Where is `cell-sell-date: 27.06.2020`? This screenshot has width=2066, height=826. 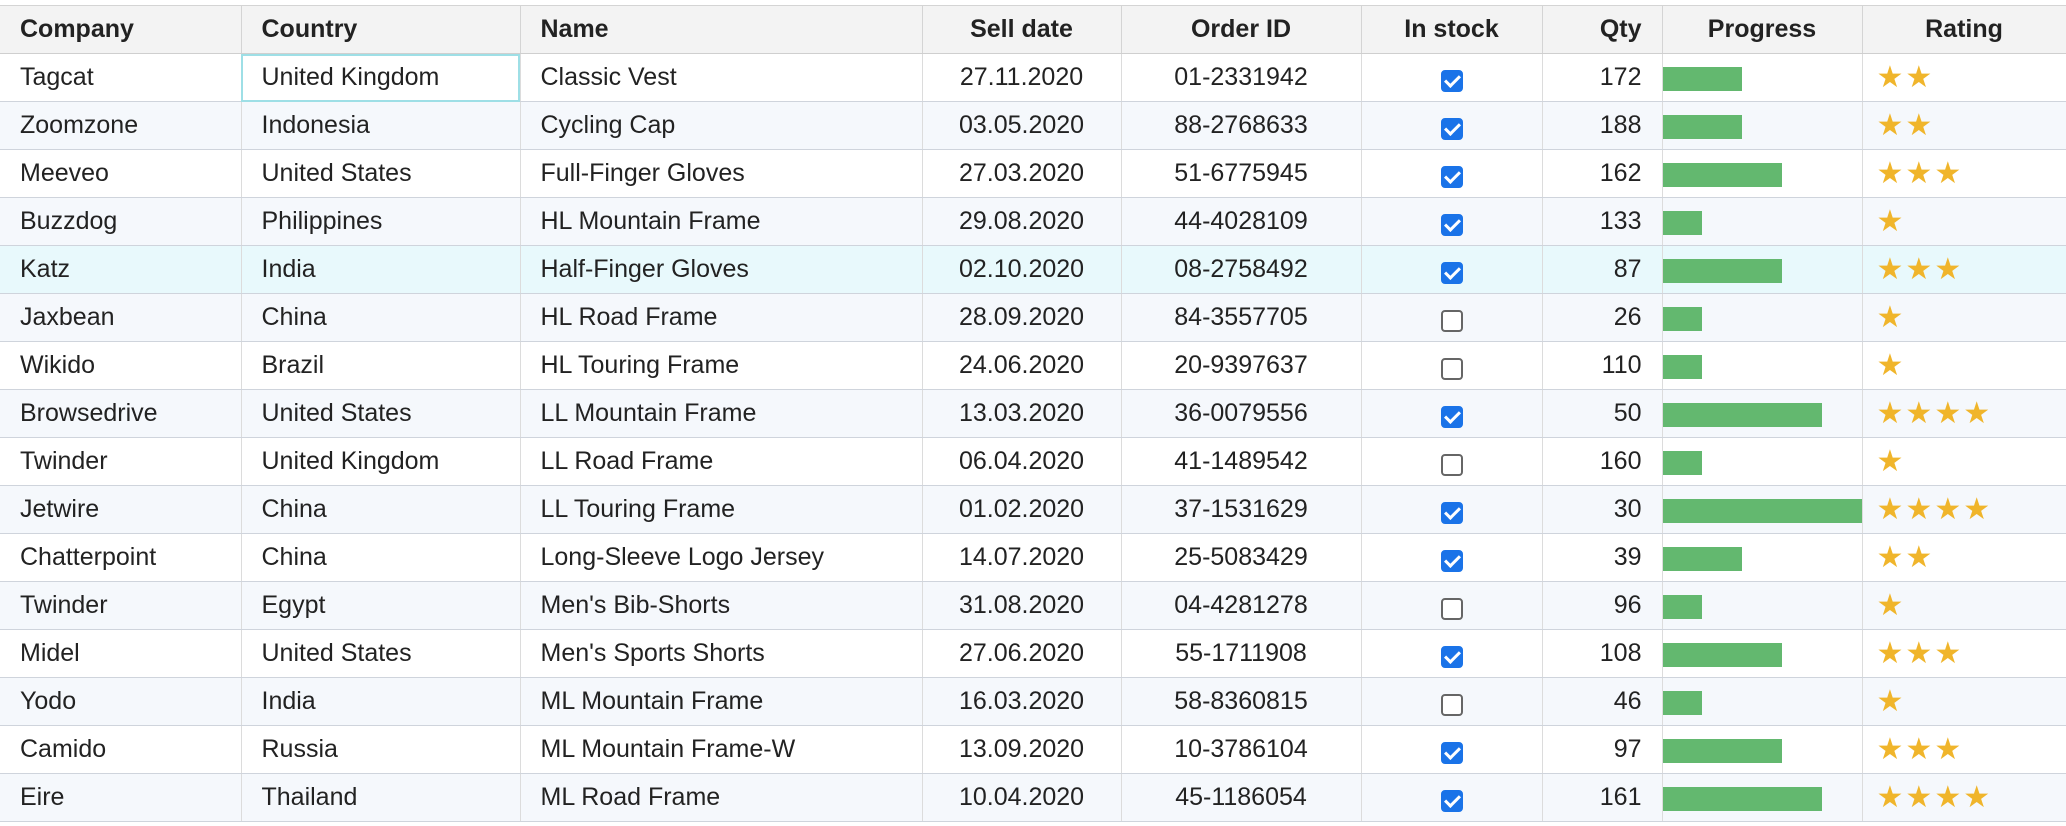 cell-sell-date: 27.06.2020 is located at coordinates (1022, 653).